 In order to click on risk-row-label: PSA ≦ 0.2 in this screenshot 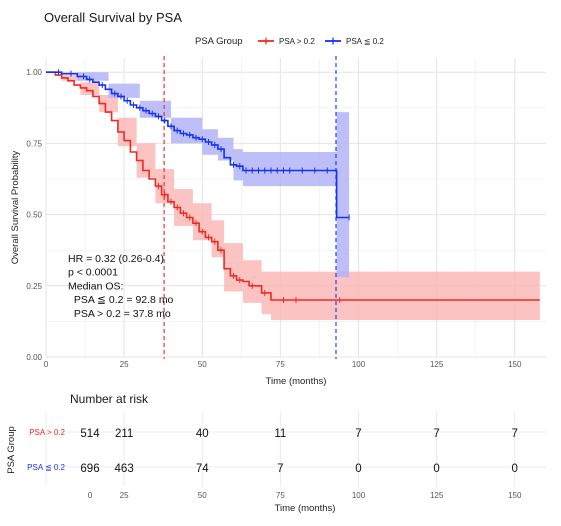, I will do `click(46, 467)`.